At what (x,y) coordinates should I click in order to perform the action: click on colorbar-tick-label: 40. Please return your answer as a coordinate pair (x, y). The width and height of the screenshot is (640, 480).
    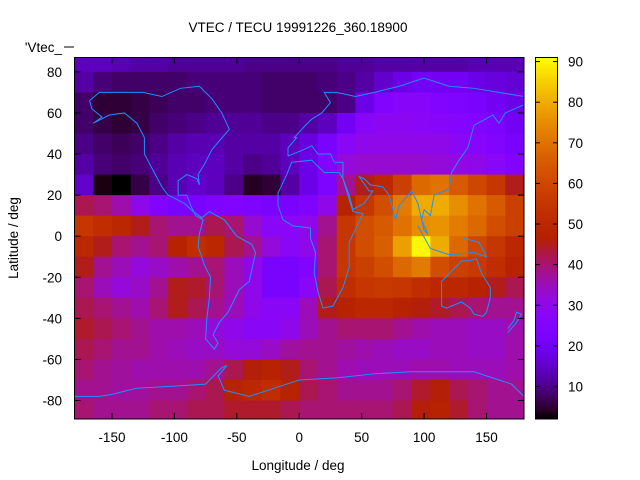
    Looking at the image, I should click on (575, 265).